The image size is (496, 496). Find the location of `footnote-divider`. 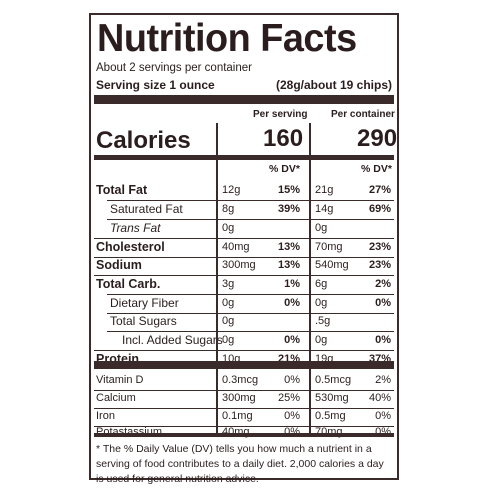

footnote-divider is located at coordinates (244, 435).